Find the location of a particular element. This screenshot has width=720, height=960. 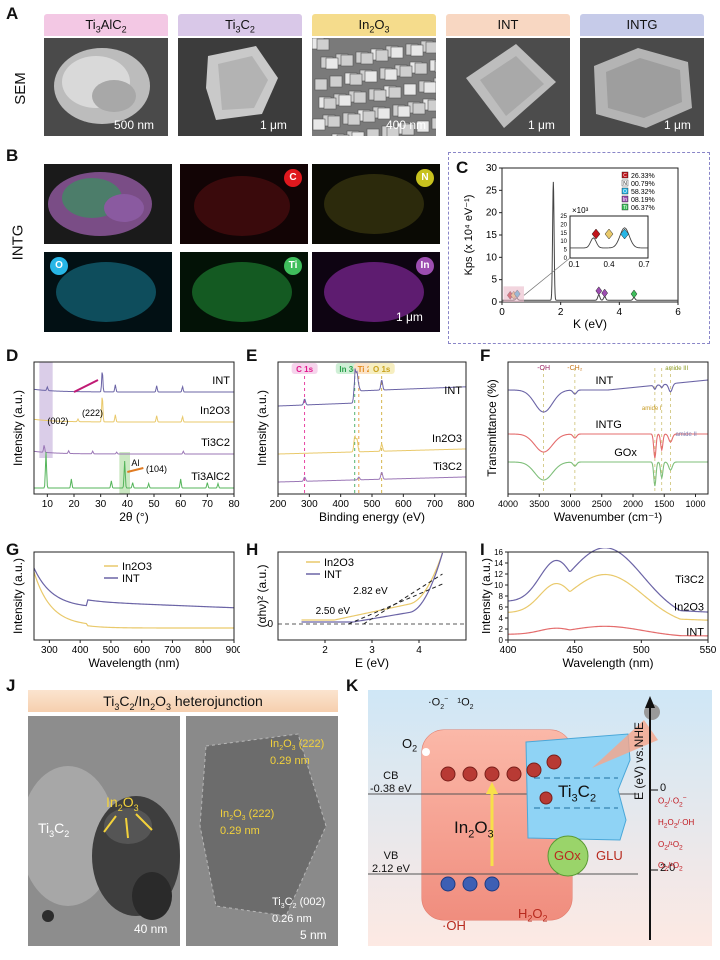

eds-map-n: N is located at coordinates (376, 204).